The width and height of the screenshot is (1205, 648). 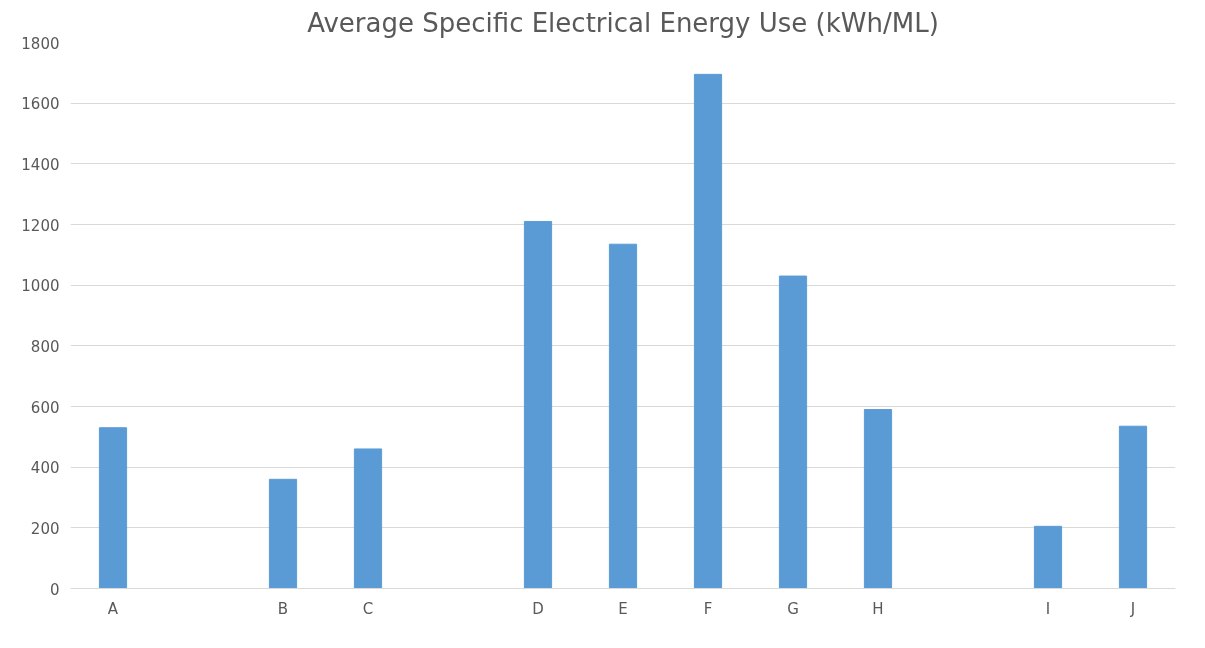 What do you see at coordinates (623, 608) in the screenshot?
I see `x-tick-label: E` at bounding box center [623, 608].